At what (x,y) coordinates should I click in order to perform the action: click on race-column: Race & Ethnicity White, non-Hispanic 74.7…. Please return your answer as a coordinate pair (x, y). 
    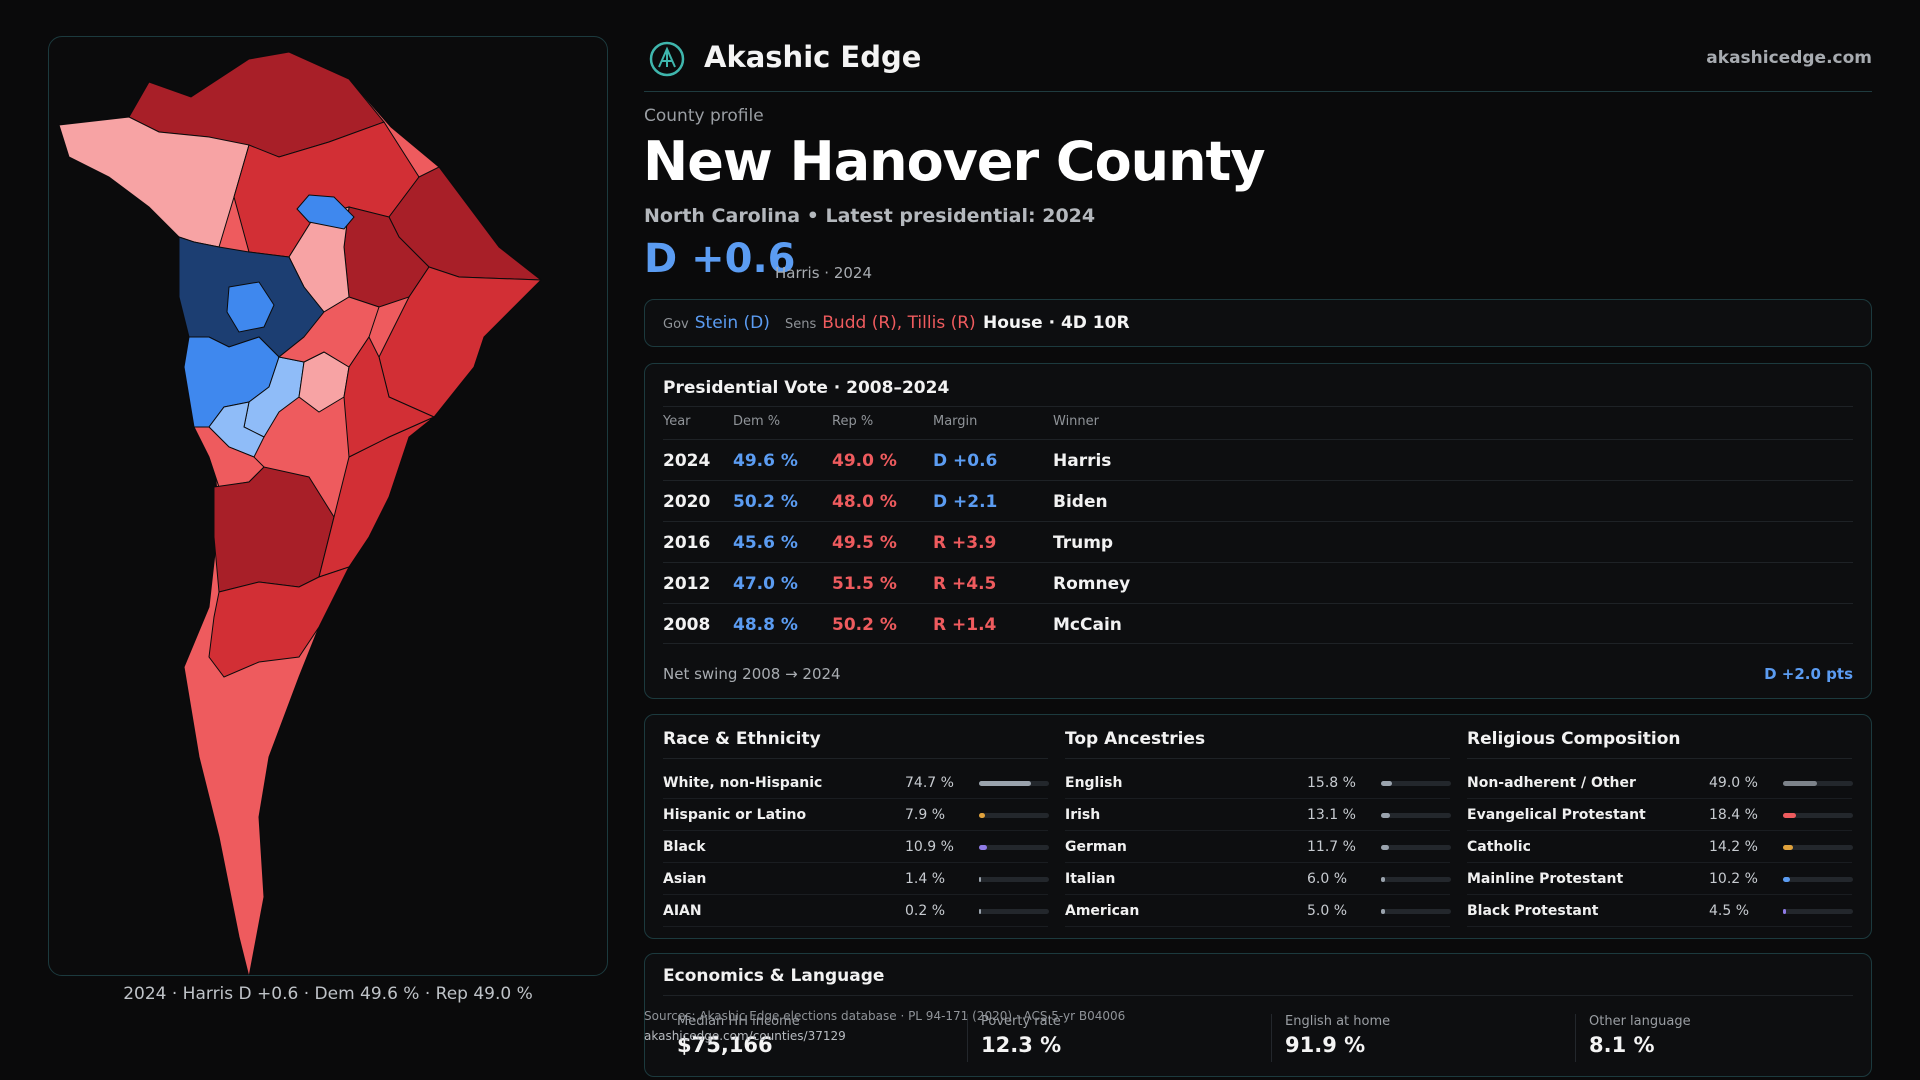
    Looking at the image, I should click on (856, 825).